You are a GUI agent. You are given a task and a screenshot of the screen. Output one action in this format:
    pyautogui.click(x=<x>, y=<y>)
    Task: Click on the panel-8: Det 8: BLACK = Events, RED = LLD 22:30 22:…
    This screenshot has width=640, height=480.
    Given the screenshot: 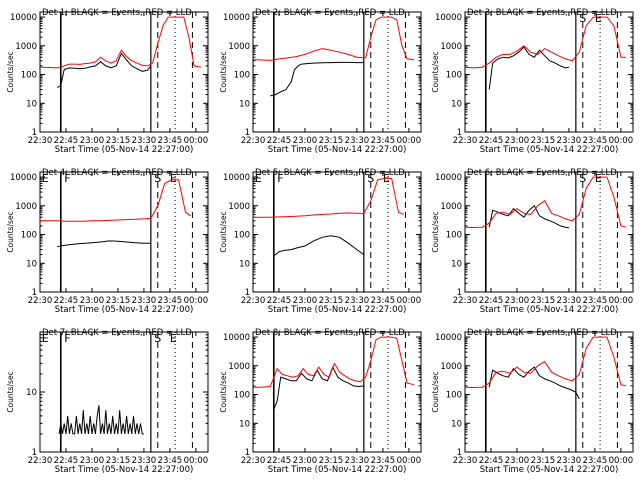 What is the action you would take?
    pyautogui.click(x=320, y=401)
    